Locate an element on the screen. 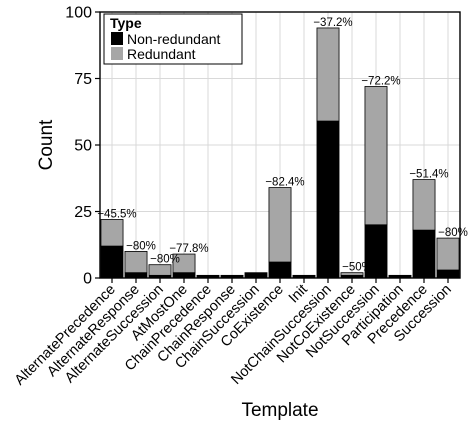 This screenshot has height=426, width=474. y-tick-label-50: 50 is located at coordinates (83, 146).